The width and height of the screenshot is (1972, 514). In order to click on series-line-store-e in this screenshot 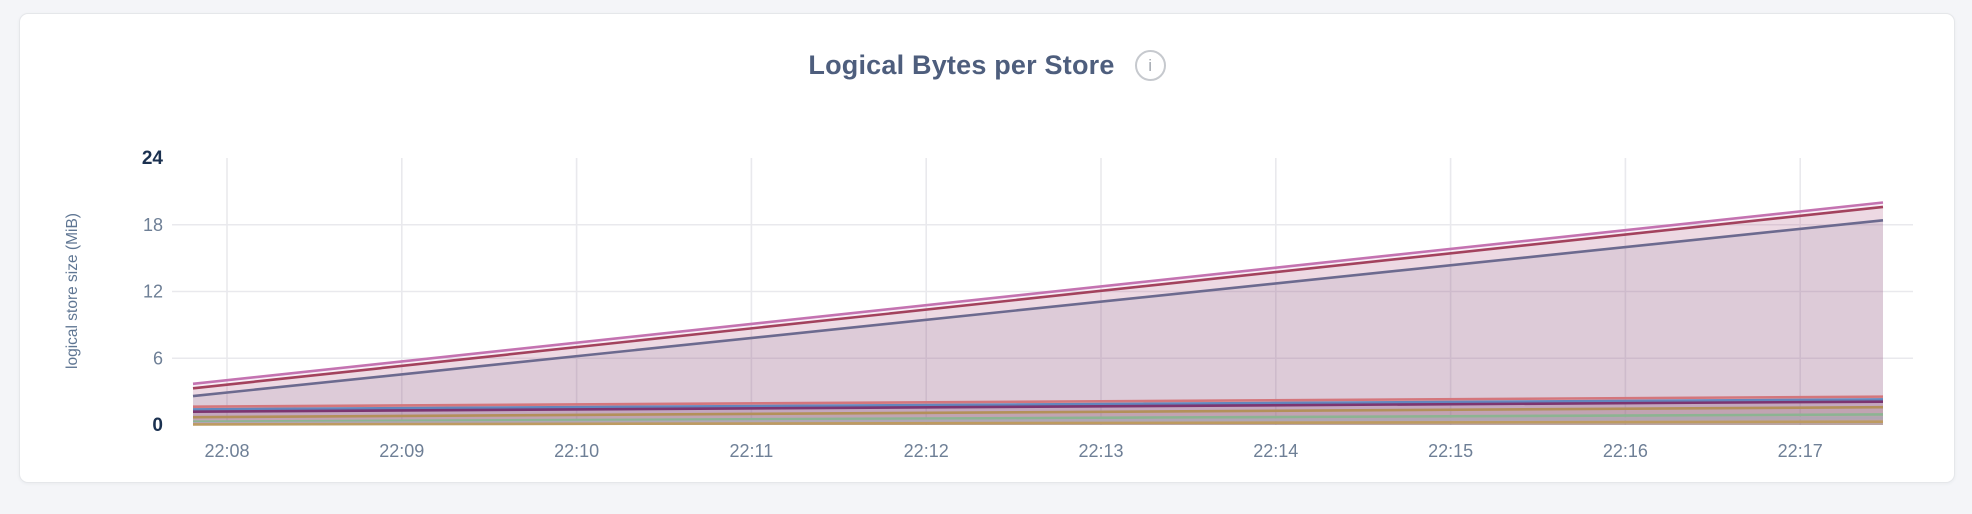, I will do `click(1038, 404)`.